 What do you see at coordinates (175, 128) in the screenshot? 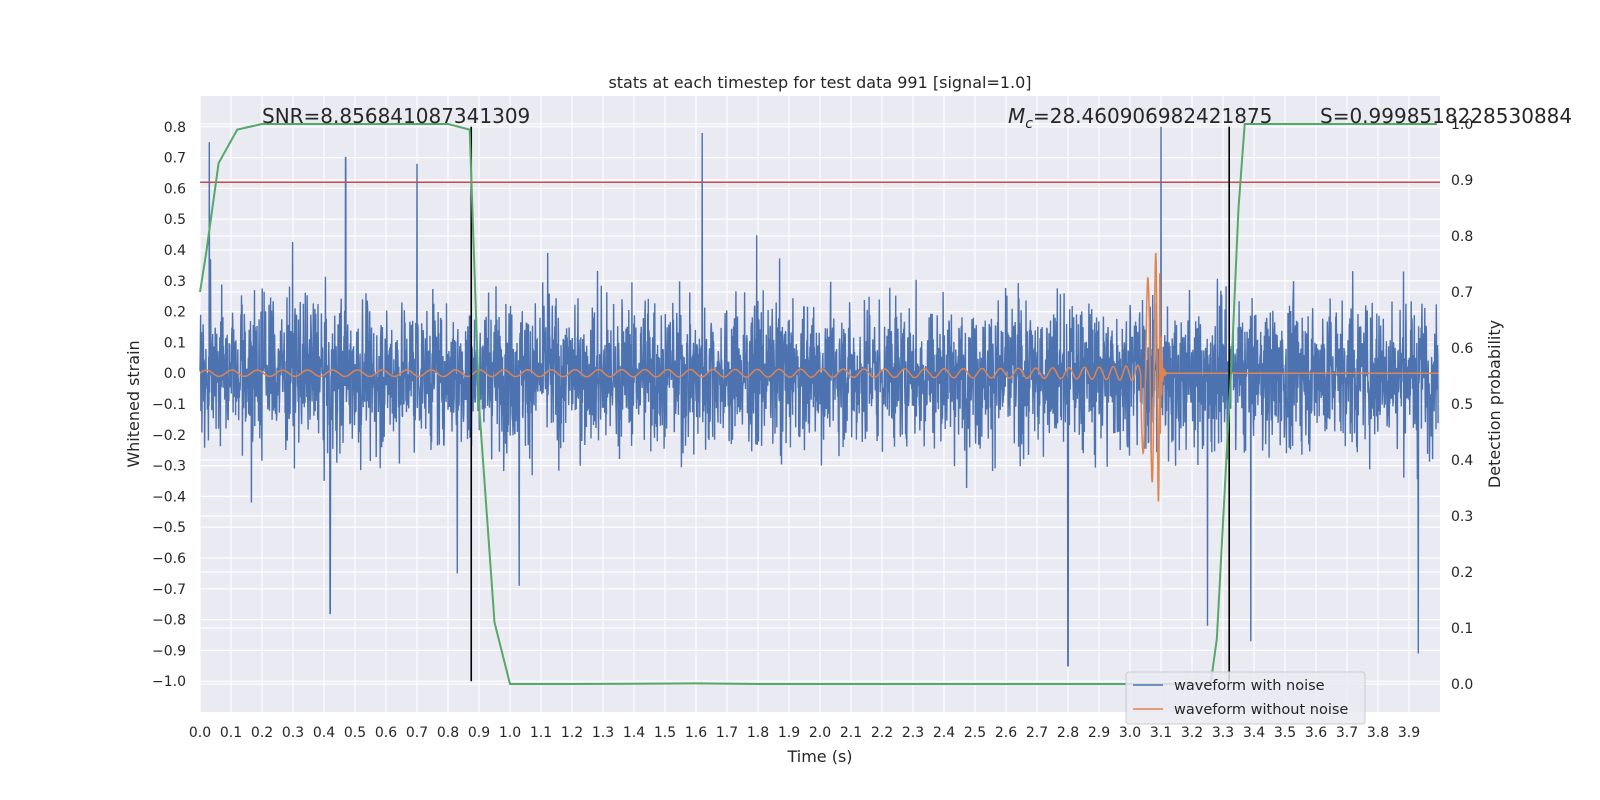
I see `y-tick-label: 0.8` at bounding box center [175, 128].